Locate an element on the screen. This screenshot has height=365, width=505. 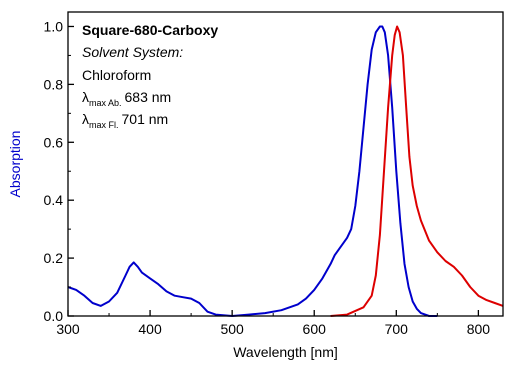
lambda-fl-value: 701 nm is located at coordinates (145, 119).